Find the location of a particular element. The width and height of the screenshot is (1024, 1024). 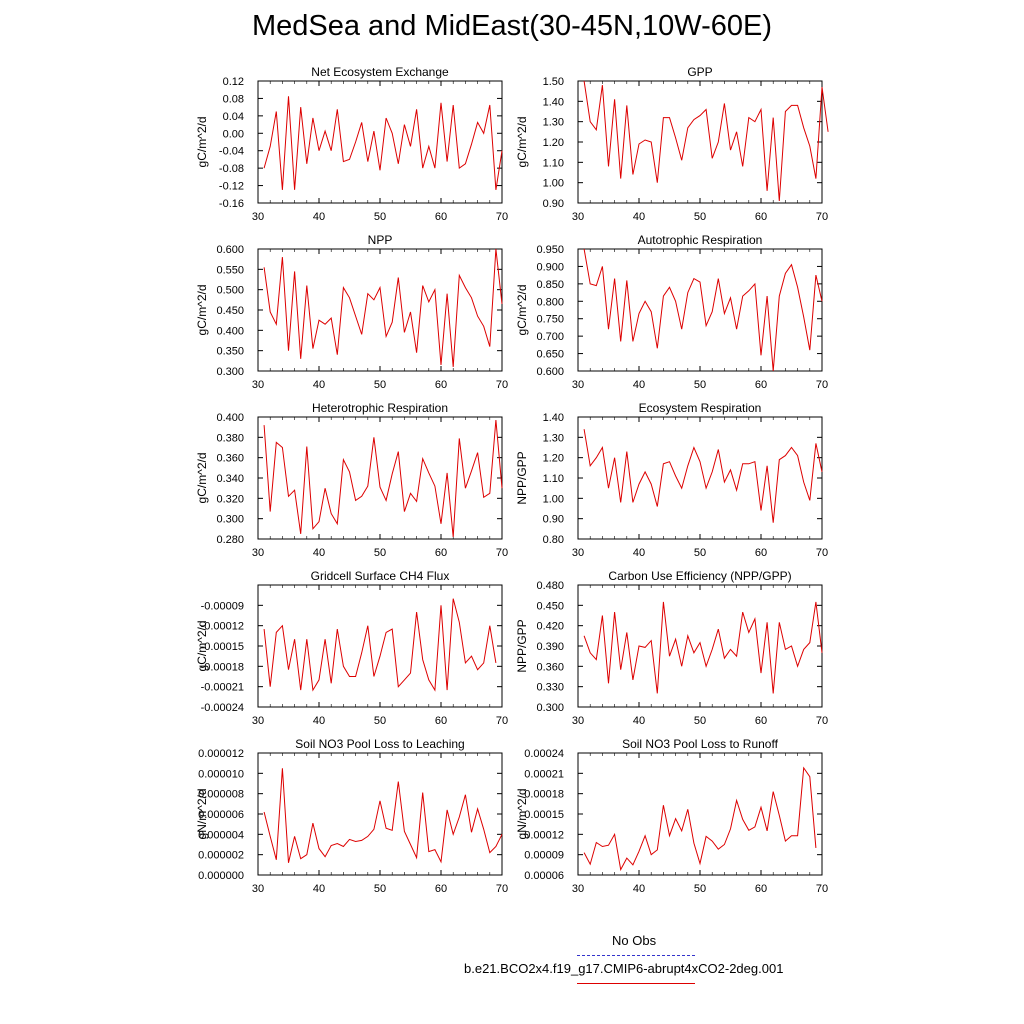

y-tick-label: 0.00012 is located at coordinates (544, 835).